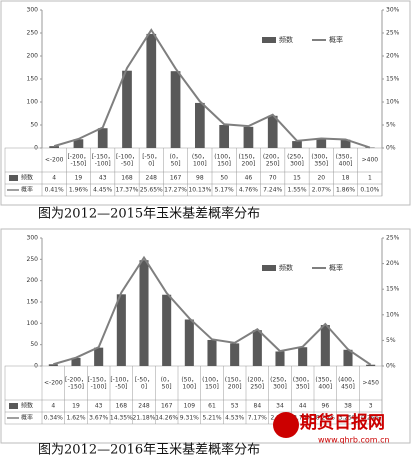 Image resolution: width=411 pixels, height=458 pixels. Describe the element at coordinates (371, 406) in the screenshot. I see `table-cell: 3` at that location.